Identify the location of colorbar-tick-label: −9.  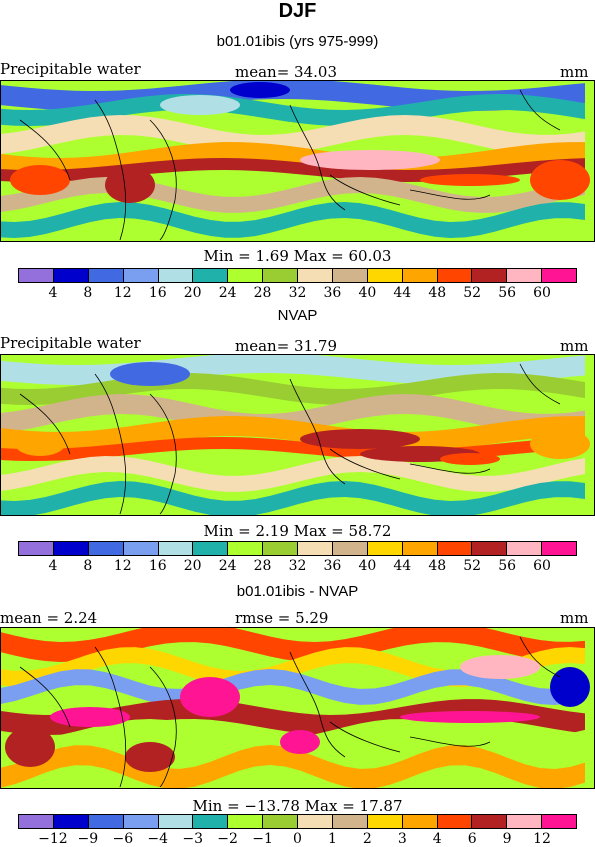
(88, 839).